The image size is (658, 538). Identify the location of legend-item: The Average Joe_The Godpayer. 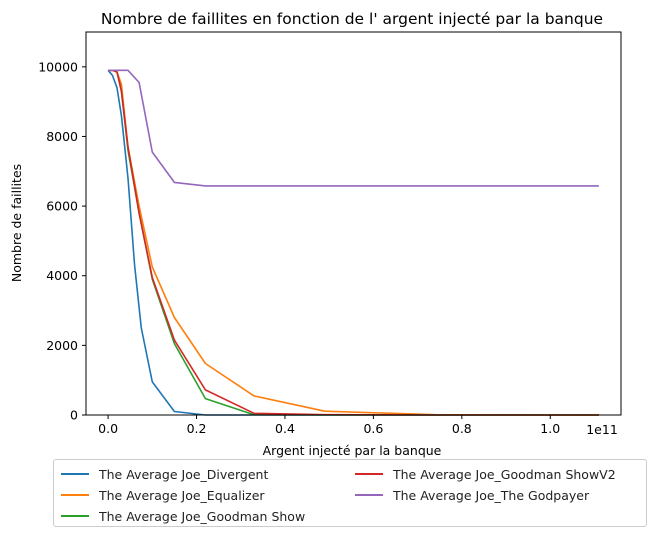
(472, 495).